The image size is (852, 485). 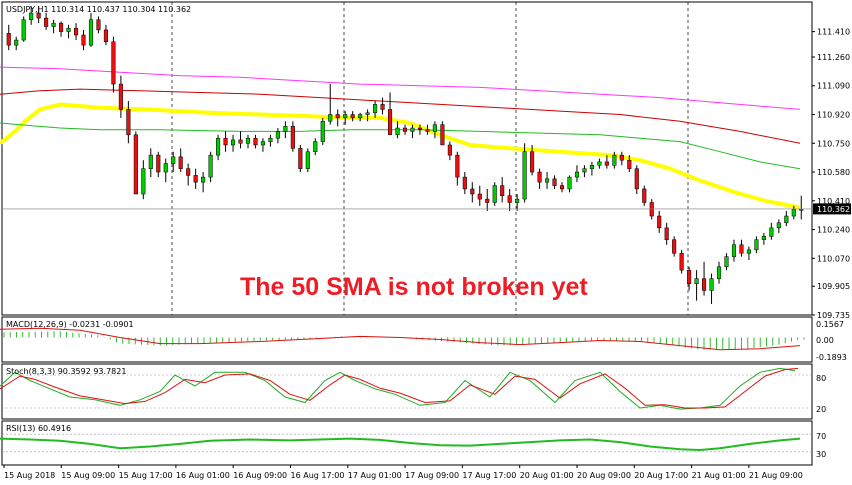 I want to click on time-tick-label: 17 Aug 17:00, so click(x=489, y=475).